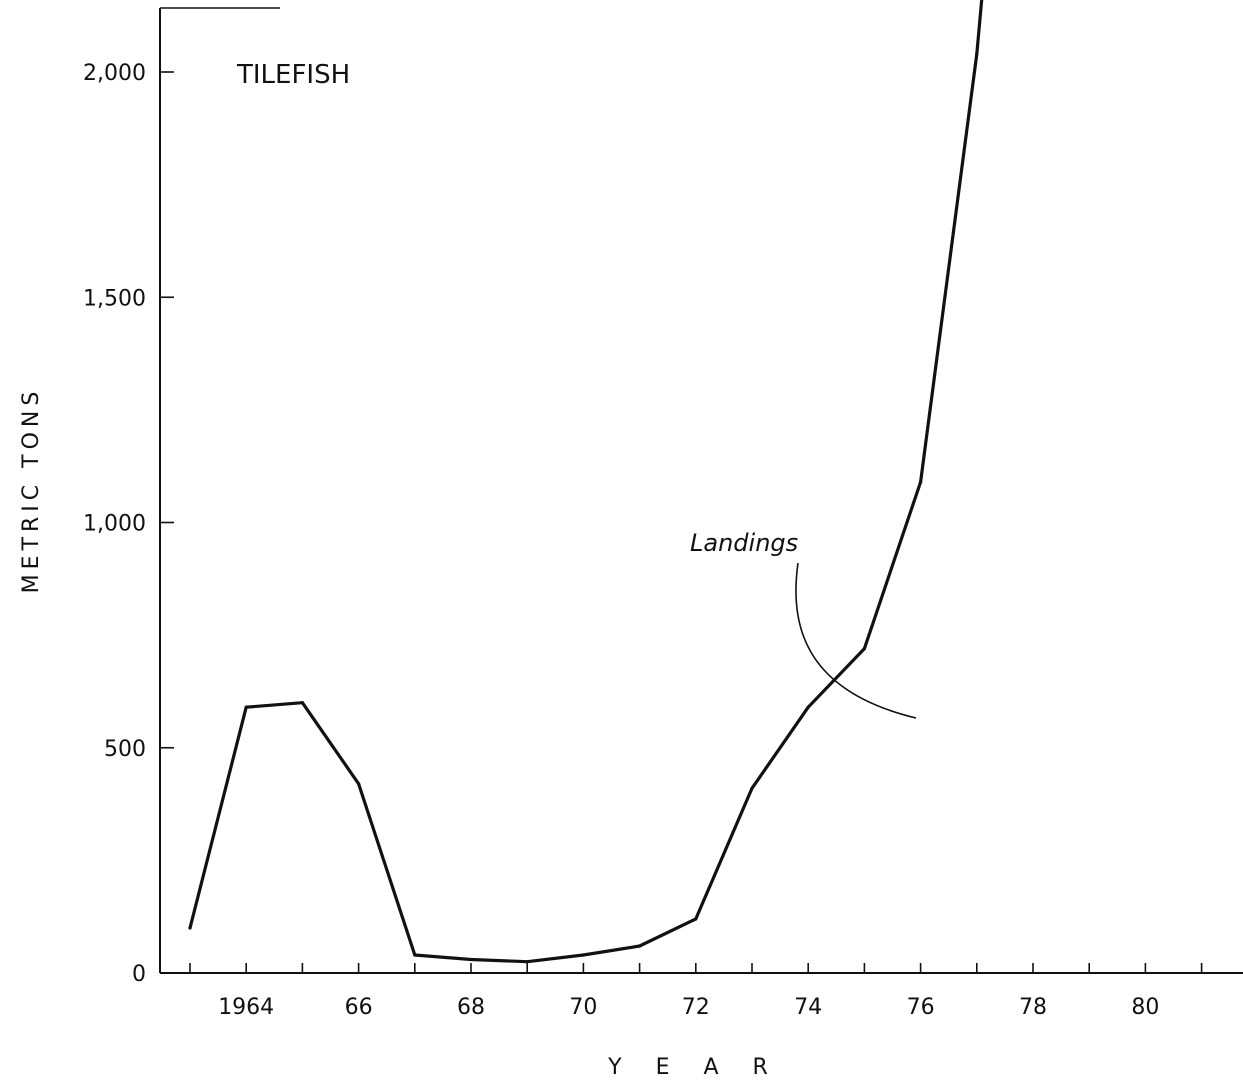  Describe the element at coordinates (583, 1007) in the screenshot. I see `x-tick-label: 70` at that location.